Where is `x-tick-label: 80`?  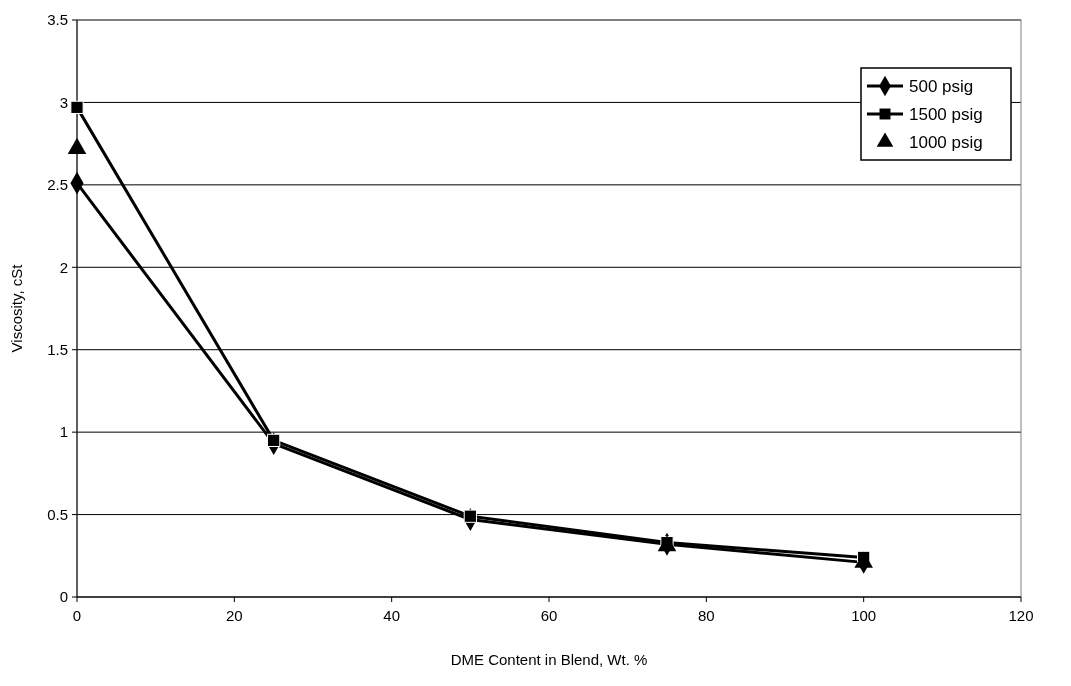
x-tick-label: 80 is located at coordinates (706, 615).